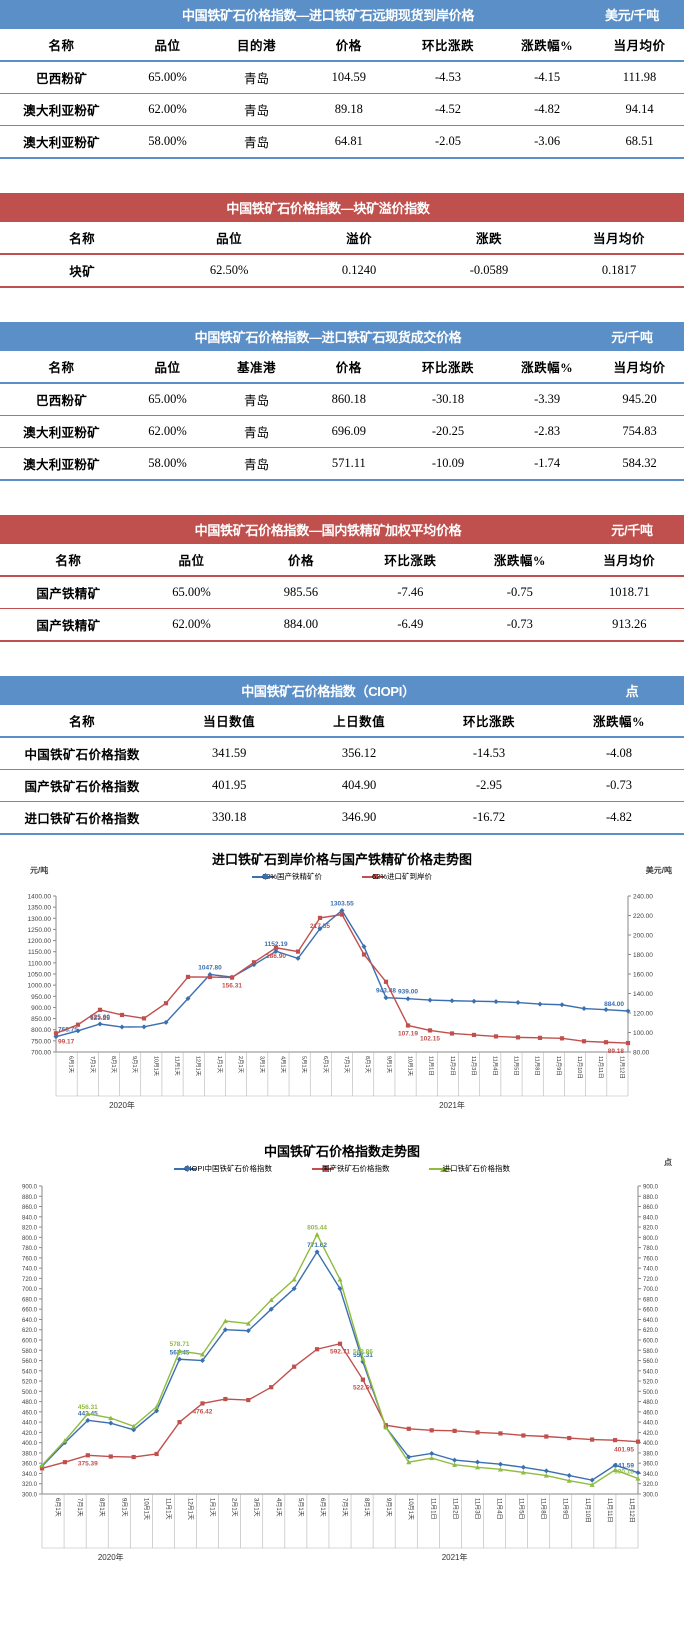 The height and width of the screenshot is (1637, 684). What do you see at coordinates (408, 1033) in the screenshot?
I see `svg-text: 107.19` at bounding box center [408, 1033].